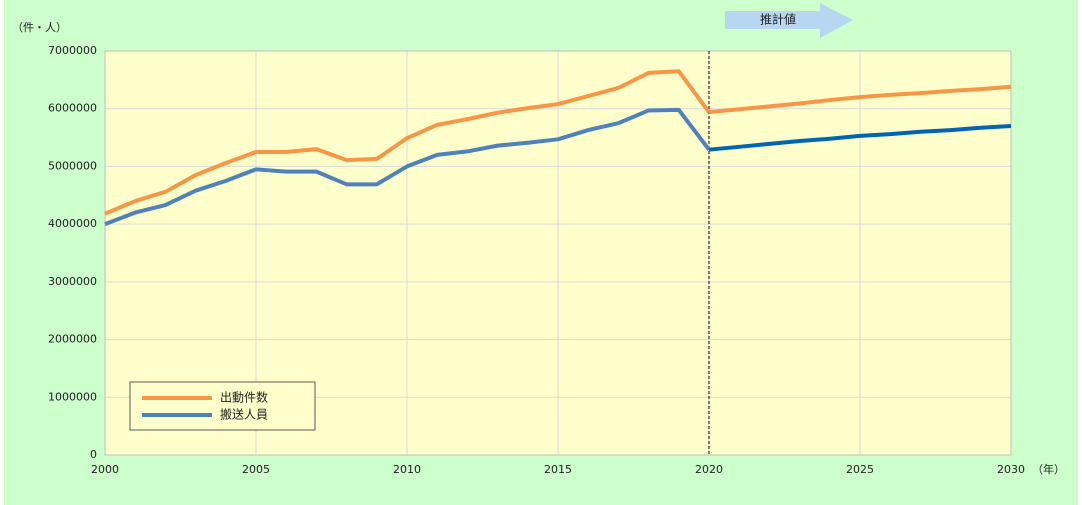 The image size is (1082, 505). I want to click on projection-arrow, so click(789, 20).